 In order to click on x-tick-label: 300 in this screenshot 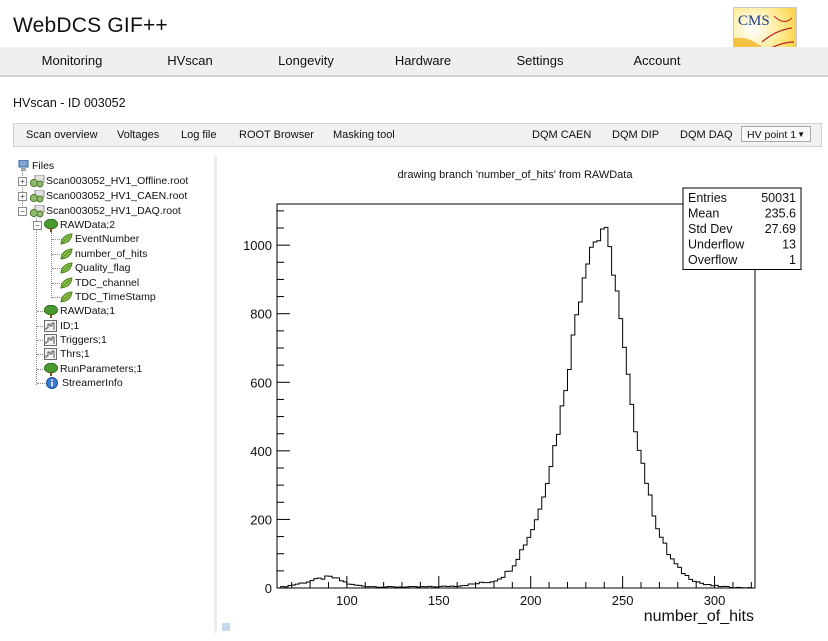, I will do `click(715, 600)`.